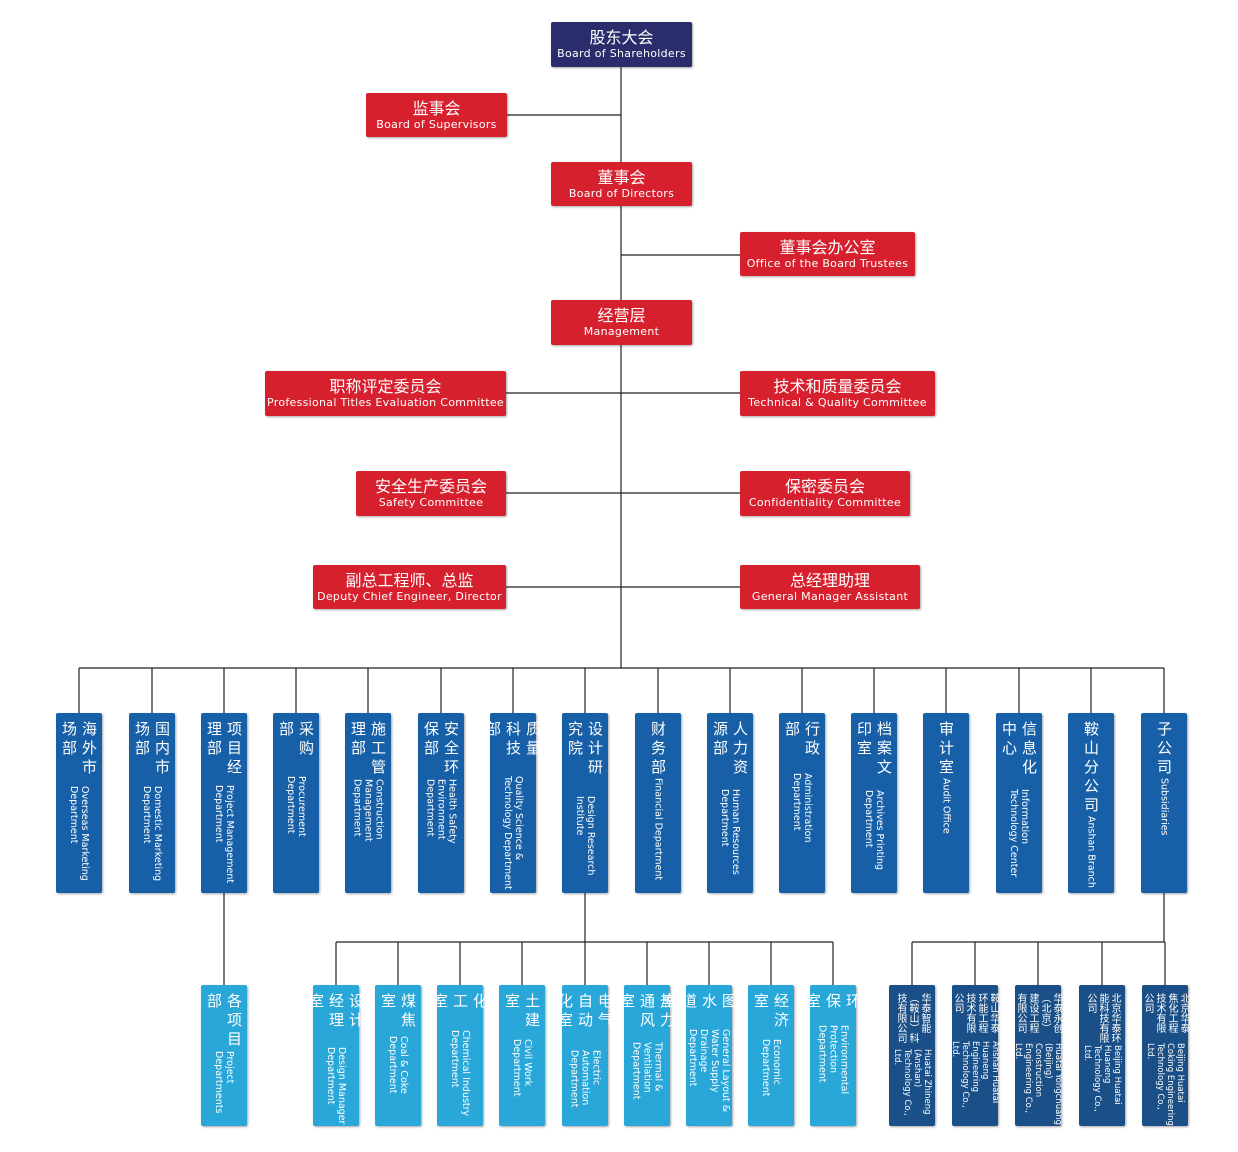 Image resolution: width=1238 pixels, height=1152 pixels. What do you see at coordinates (833, 1059) in the screenshot?
I see `label-en: Environmental Protection Department` at bounding box center [833, 1059].